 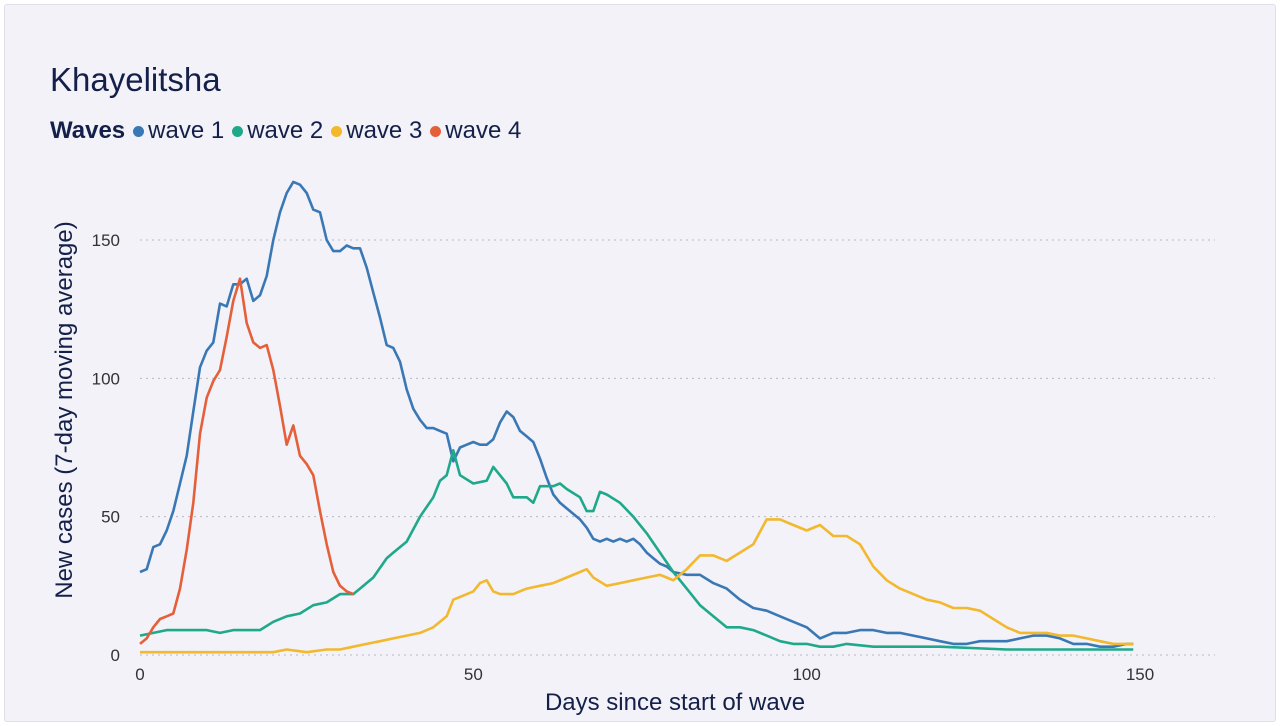 What do you see at coordinates (483, 130) in the screenshot?
I see `legend-label: wave 4` at bounding box center [483, 130].